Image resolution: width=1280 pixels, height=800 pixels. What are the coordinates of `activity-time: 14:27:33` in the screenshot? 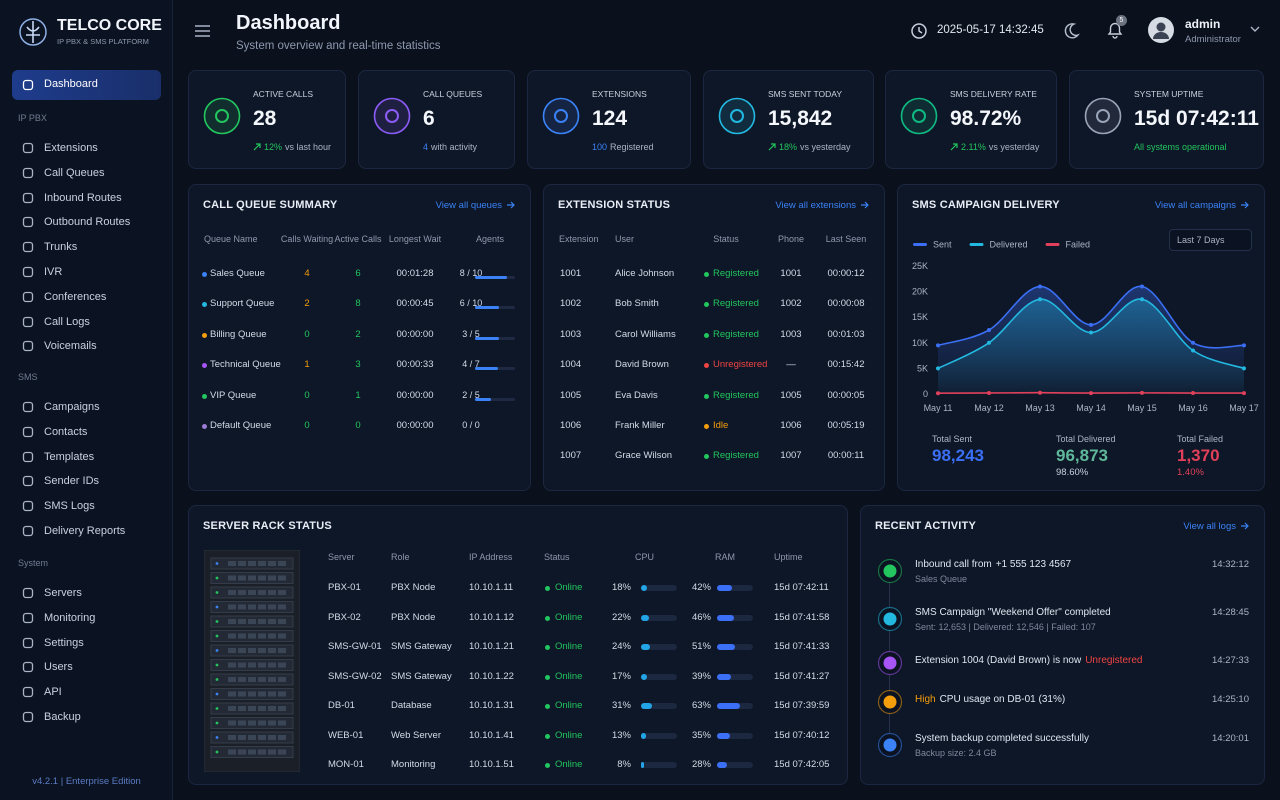 It's located at (1230, 660).